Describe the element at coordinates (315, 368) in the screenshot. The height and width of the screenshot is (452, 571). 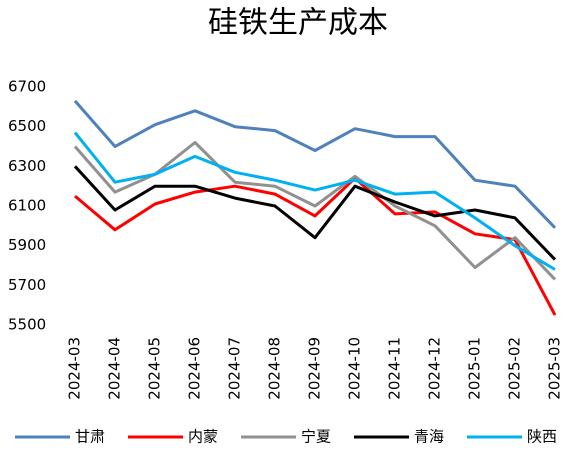
I see `x-tick-label: 2024-09` at that location.